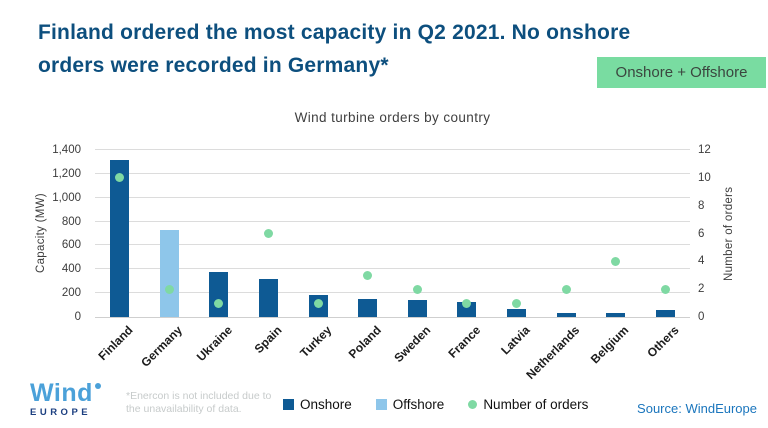  I want to click on bar-germany, so click(169, 273).